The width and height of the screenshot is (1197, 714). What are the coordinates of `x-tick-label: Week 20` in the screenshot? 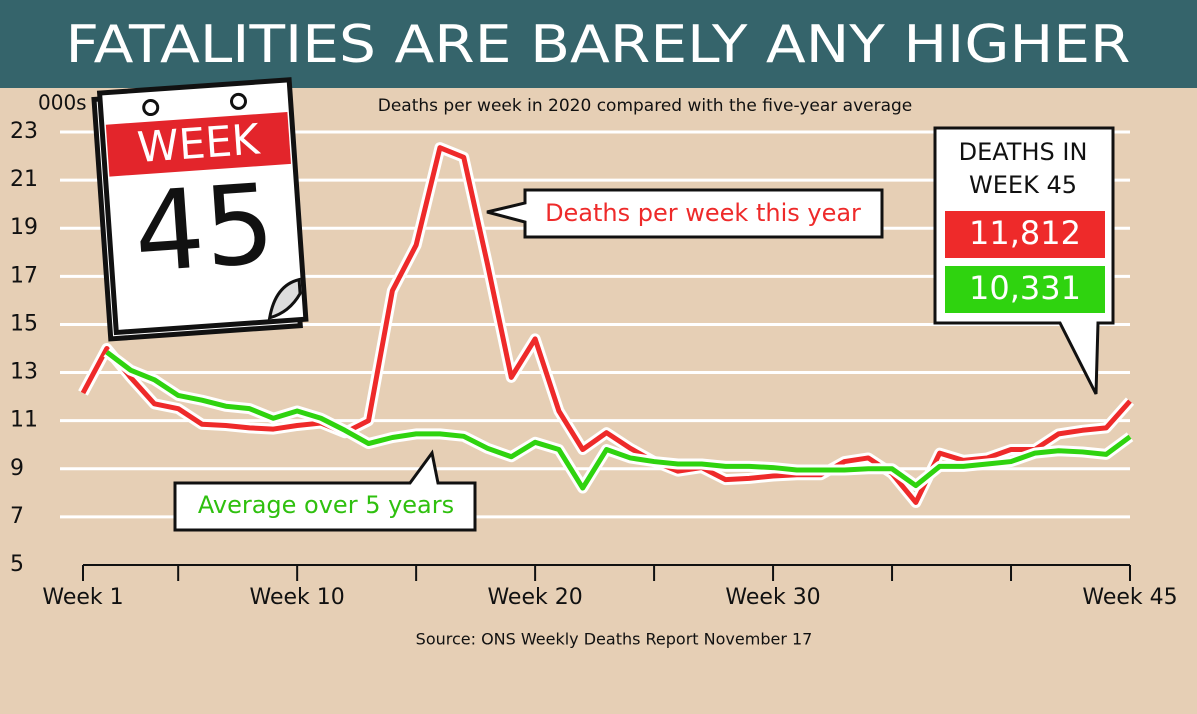 It's located at (534, 597).